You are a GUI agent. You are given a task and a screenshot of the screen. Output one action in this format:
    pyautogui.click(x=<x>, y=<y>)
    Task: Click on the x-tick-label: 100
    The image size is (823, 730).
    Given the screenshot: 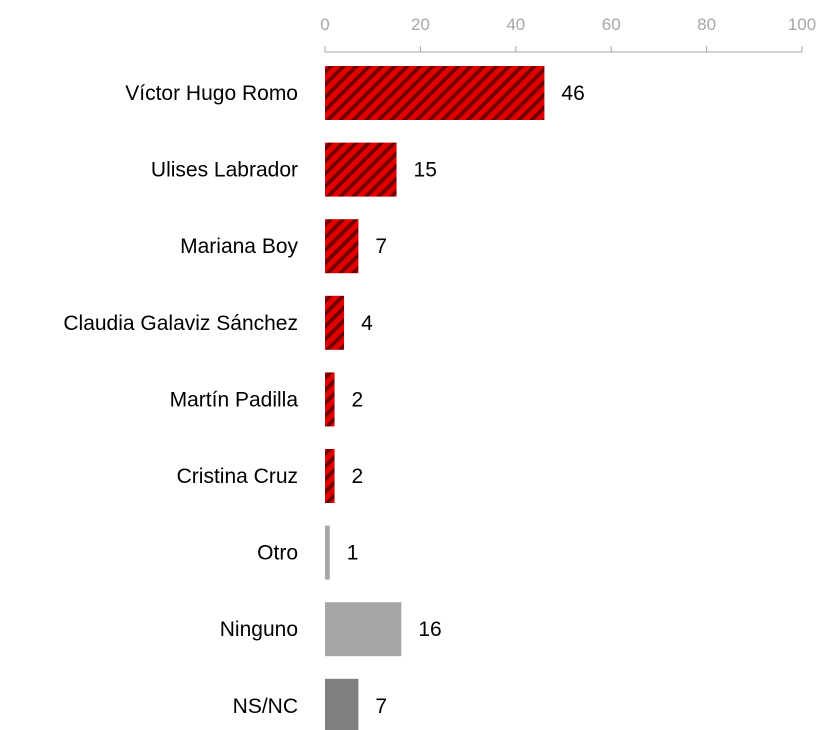 What is the action you would take?
    pyautogui.click(x=802, y=24)
    